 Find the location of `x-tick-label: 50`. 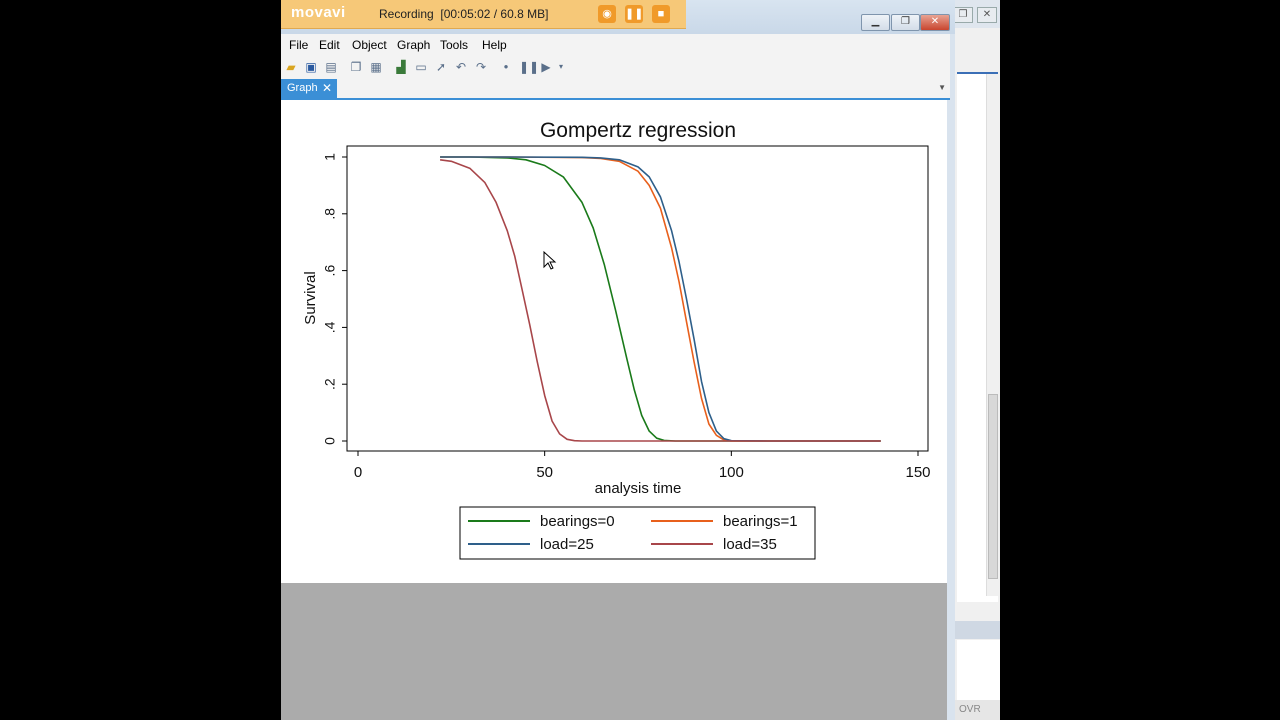

x-tick-label: 50 is located at coordinates (544, 472).